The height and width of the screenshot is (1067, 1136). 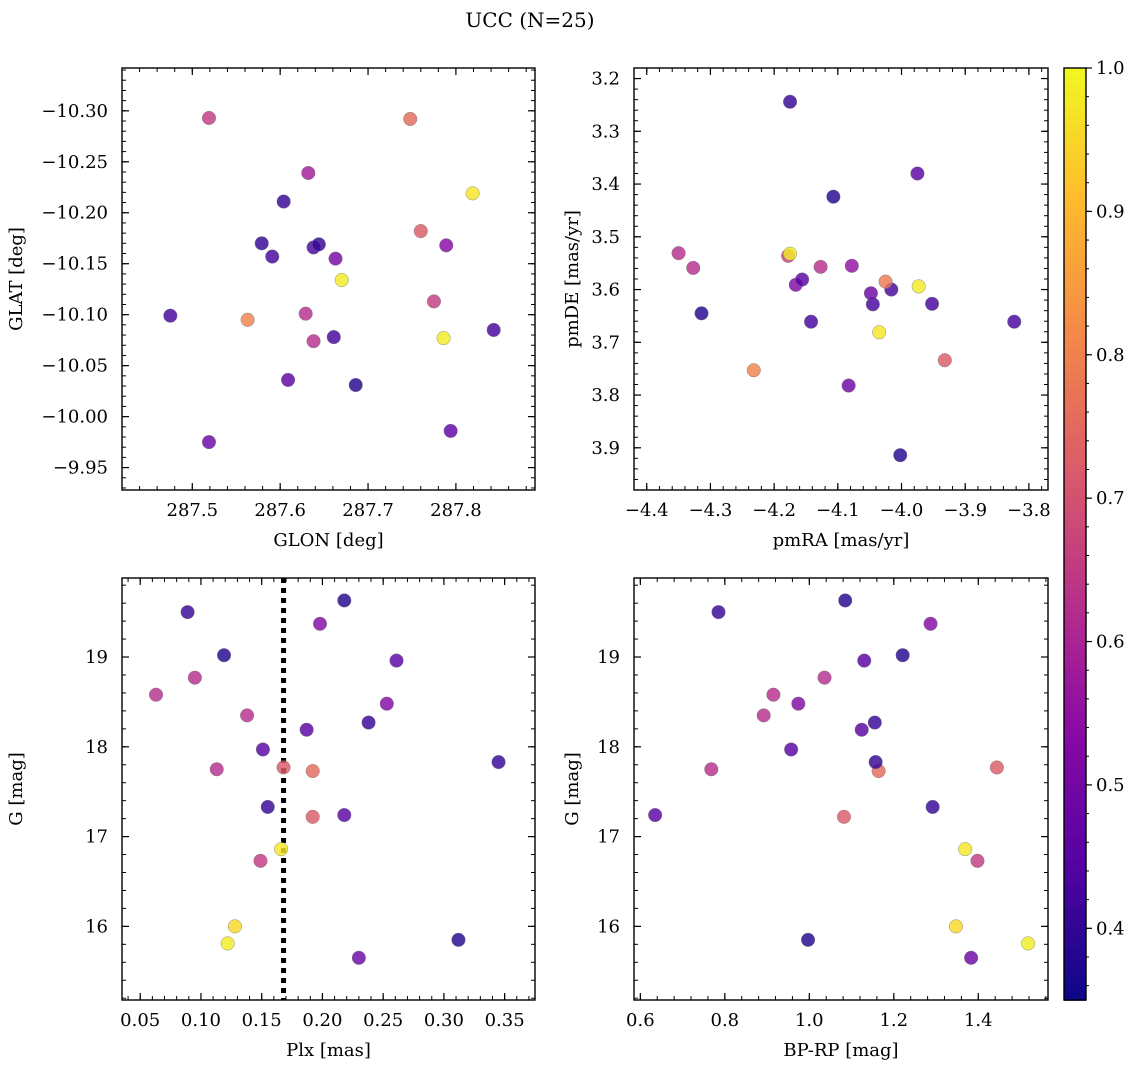 I want to click on x-tick-label: 0.15, so click(x=262, y=1020).